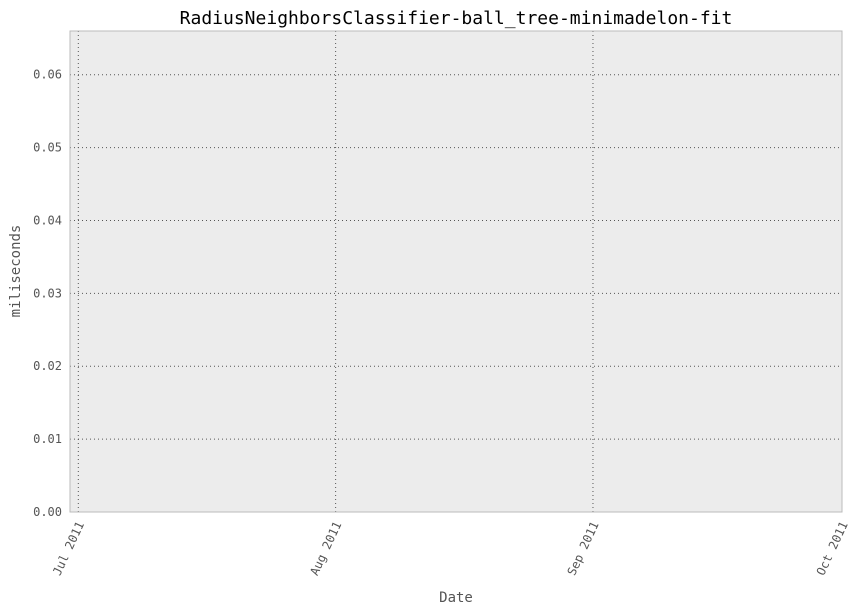 This screenshot has width=867, height=613. I want to click on y-tick-label: 0.05, so click(47, 148).